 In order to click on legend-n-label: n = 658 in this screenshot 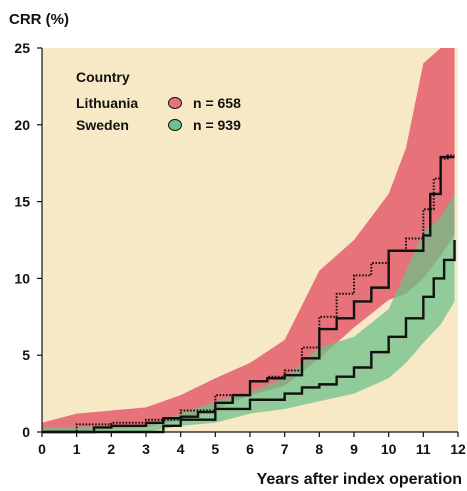, I will do `click(217, 103)`.